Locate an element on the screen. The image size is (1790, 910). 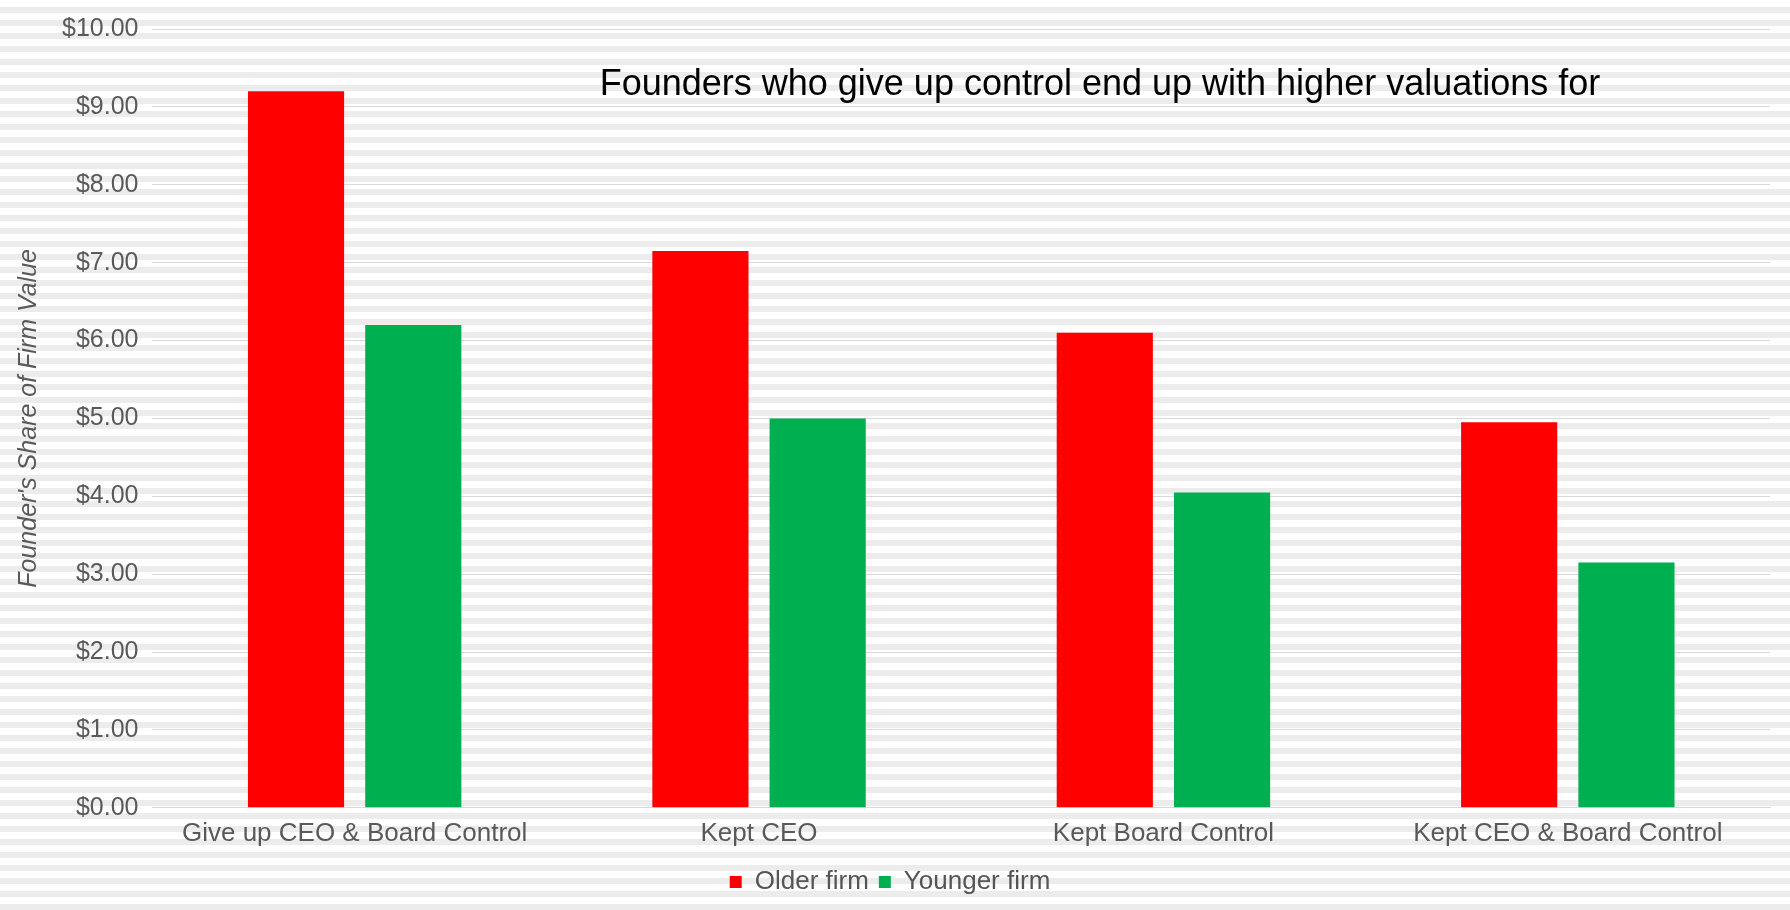
legend-label: Older firm is located at coordinates (811, 880).